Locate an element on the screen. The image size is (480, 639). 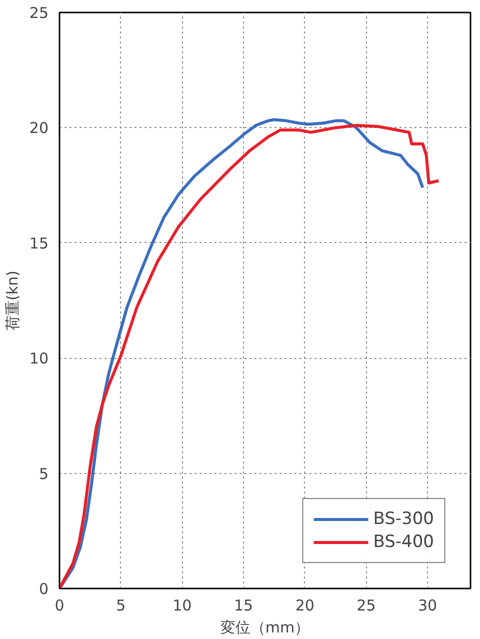
y-tick-label: 15 is located at coordinates (39, 243).